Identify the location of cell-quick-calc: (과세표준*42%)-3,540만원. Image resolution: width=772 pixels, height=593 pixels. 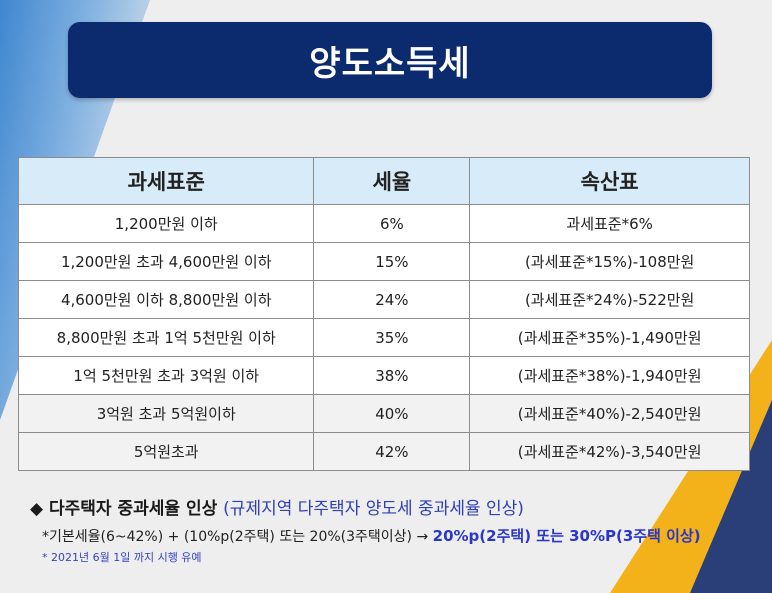
(609, 451).